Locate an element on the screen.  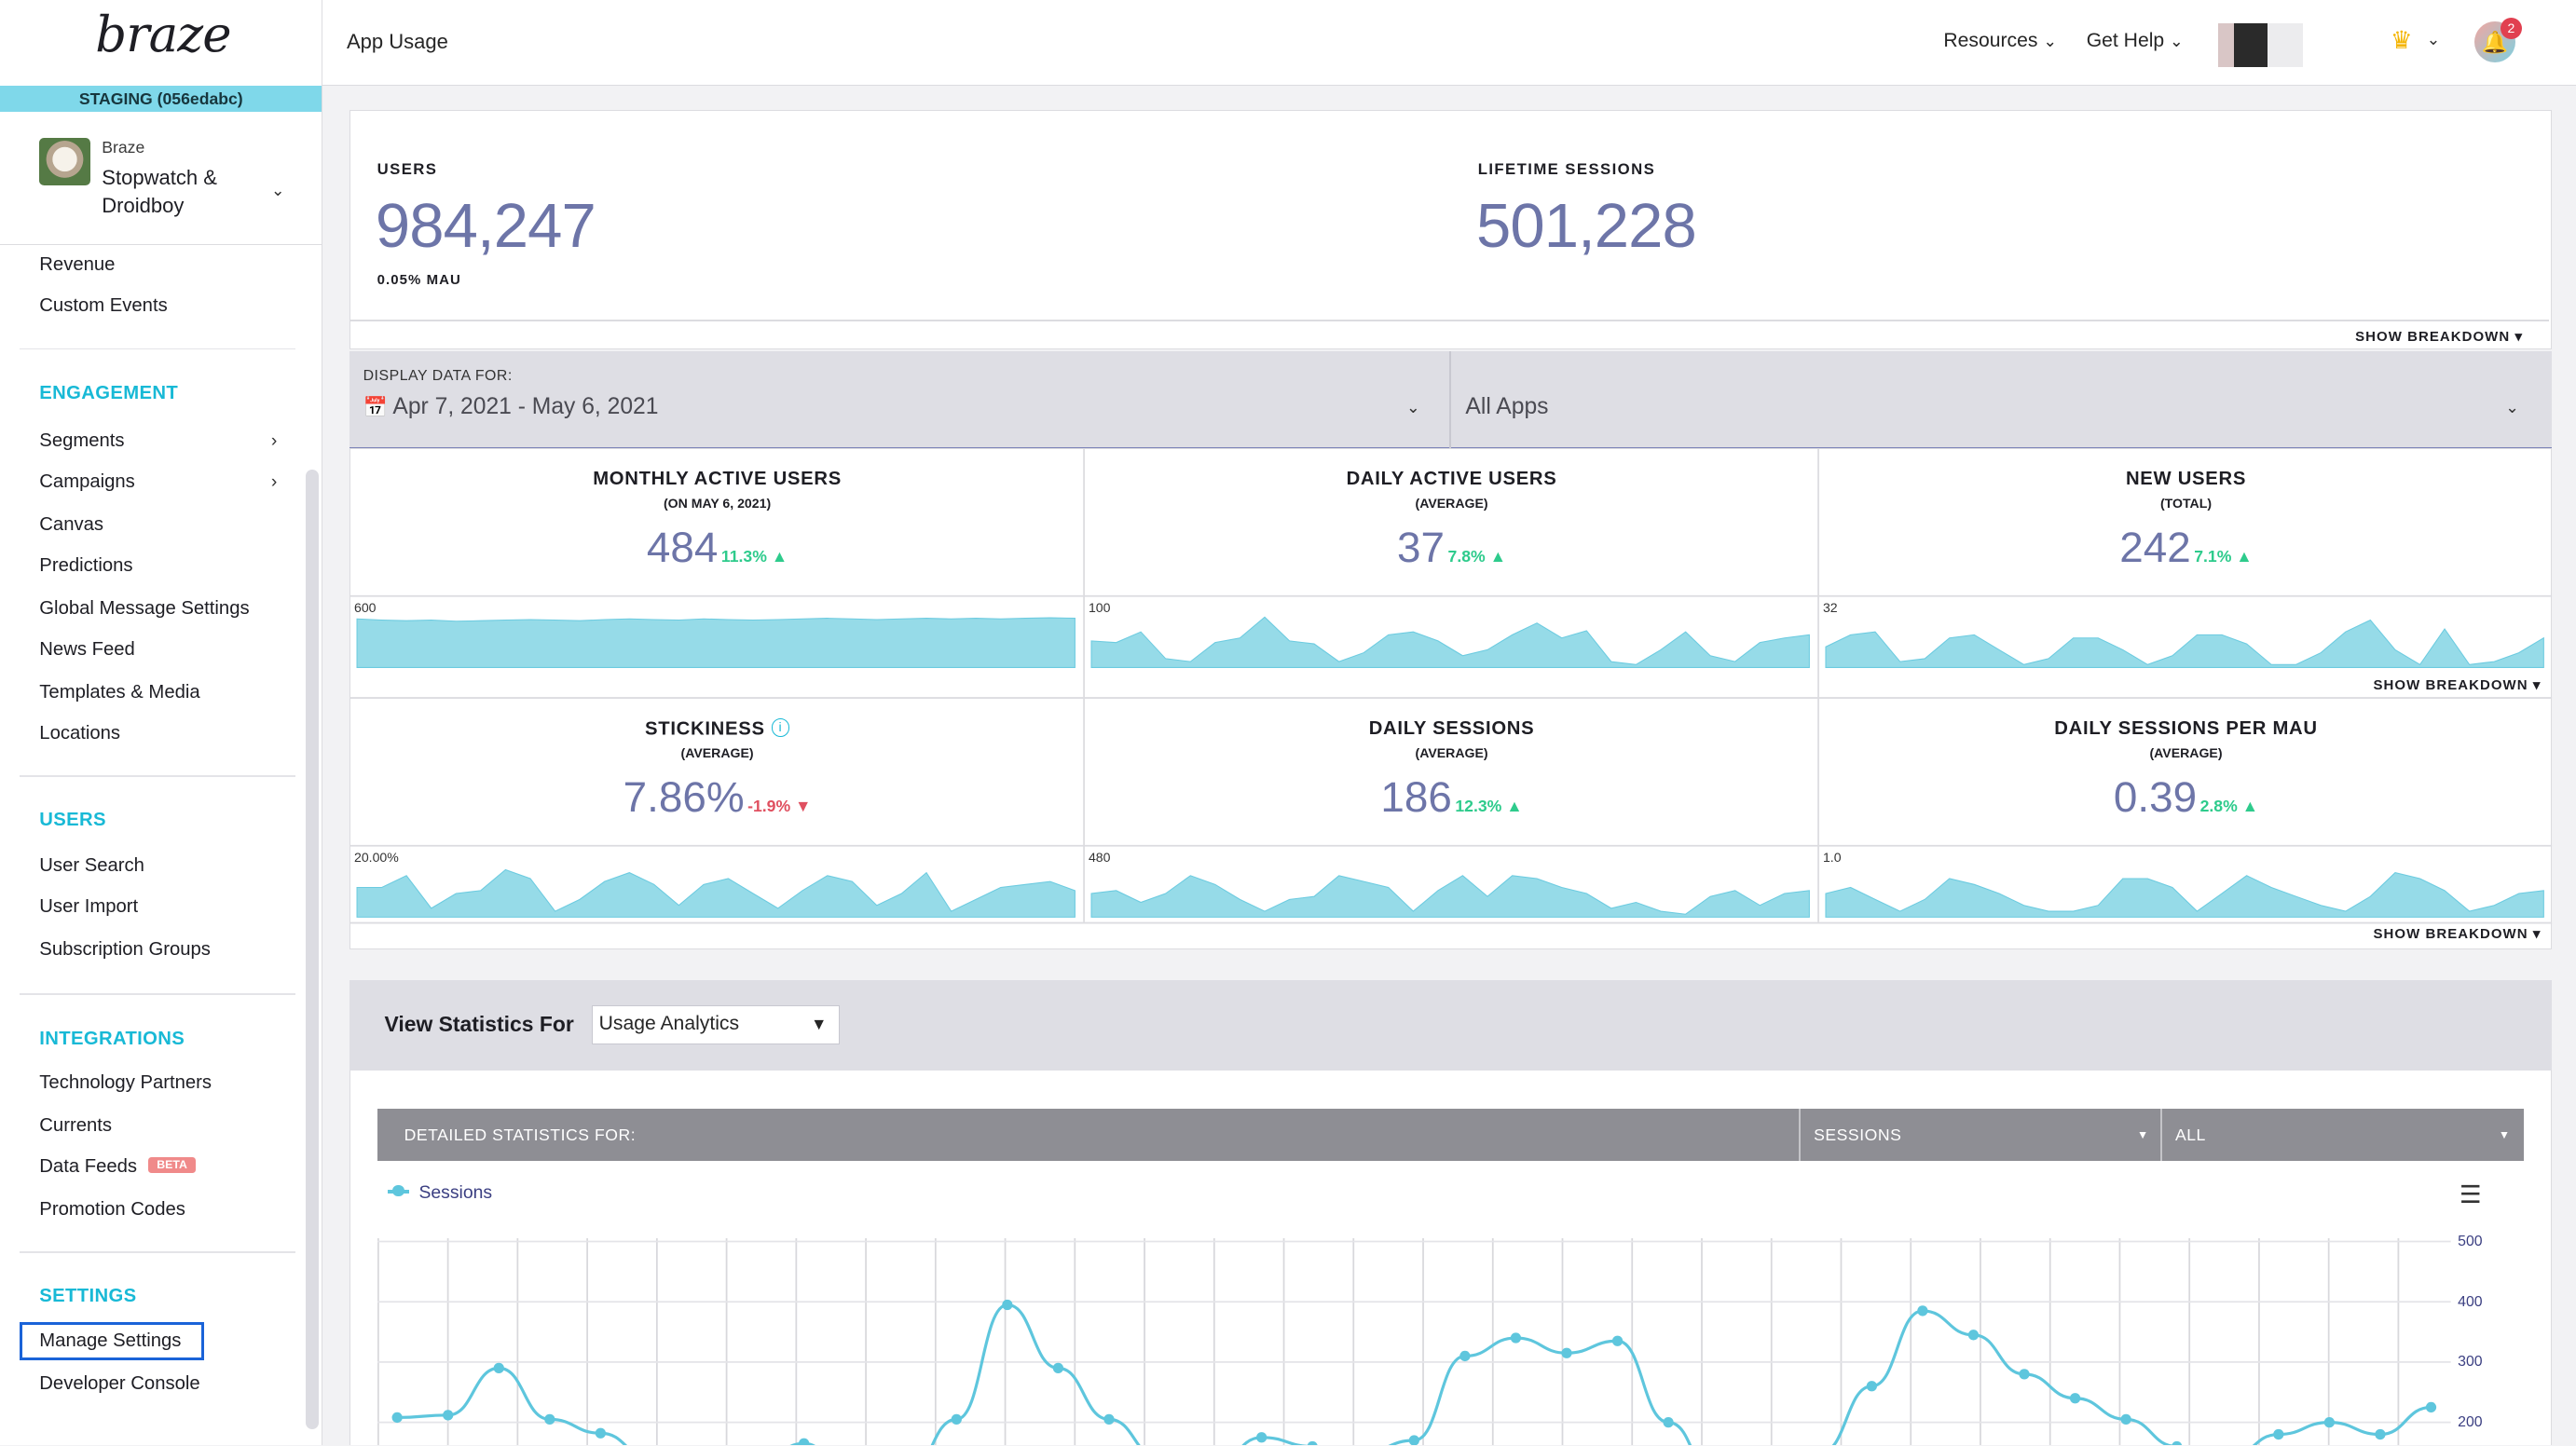
bell-icon: 🔔 is located at coordinates (2494, 41).